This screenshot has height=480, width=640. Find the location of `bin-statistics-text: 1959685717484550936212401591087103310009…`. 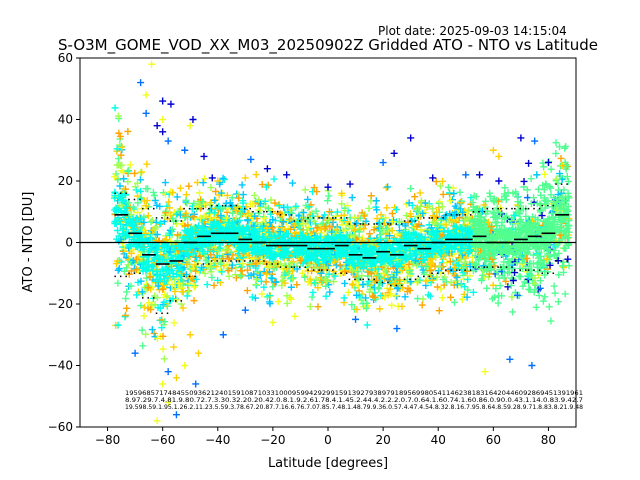

bin-statistics-text: 1959685717484550936212401591087103310009… is located at coordinates (354, 400).